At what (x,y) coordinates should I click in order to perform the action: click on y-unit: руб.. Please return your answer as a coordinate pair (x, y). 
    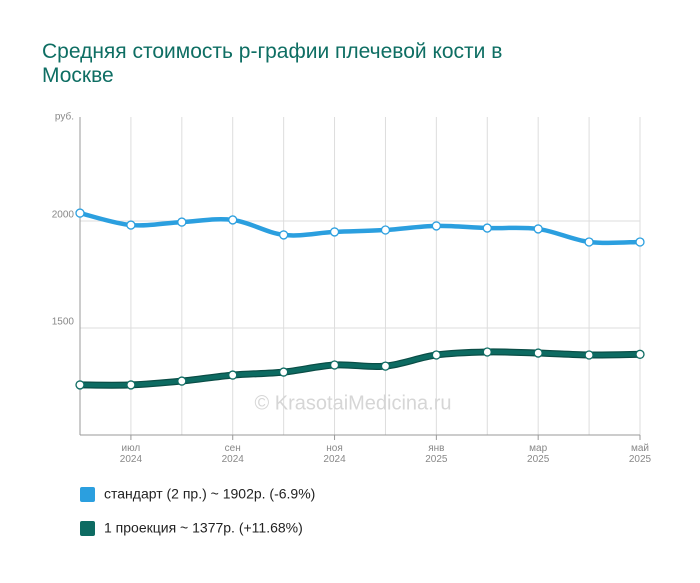
    Looking at the image, I should click on (64, 117).